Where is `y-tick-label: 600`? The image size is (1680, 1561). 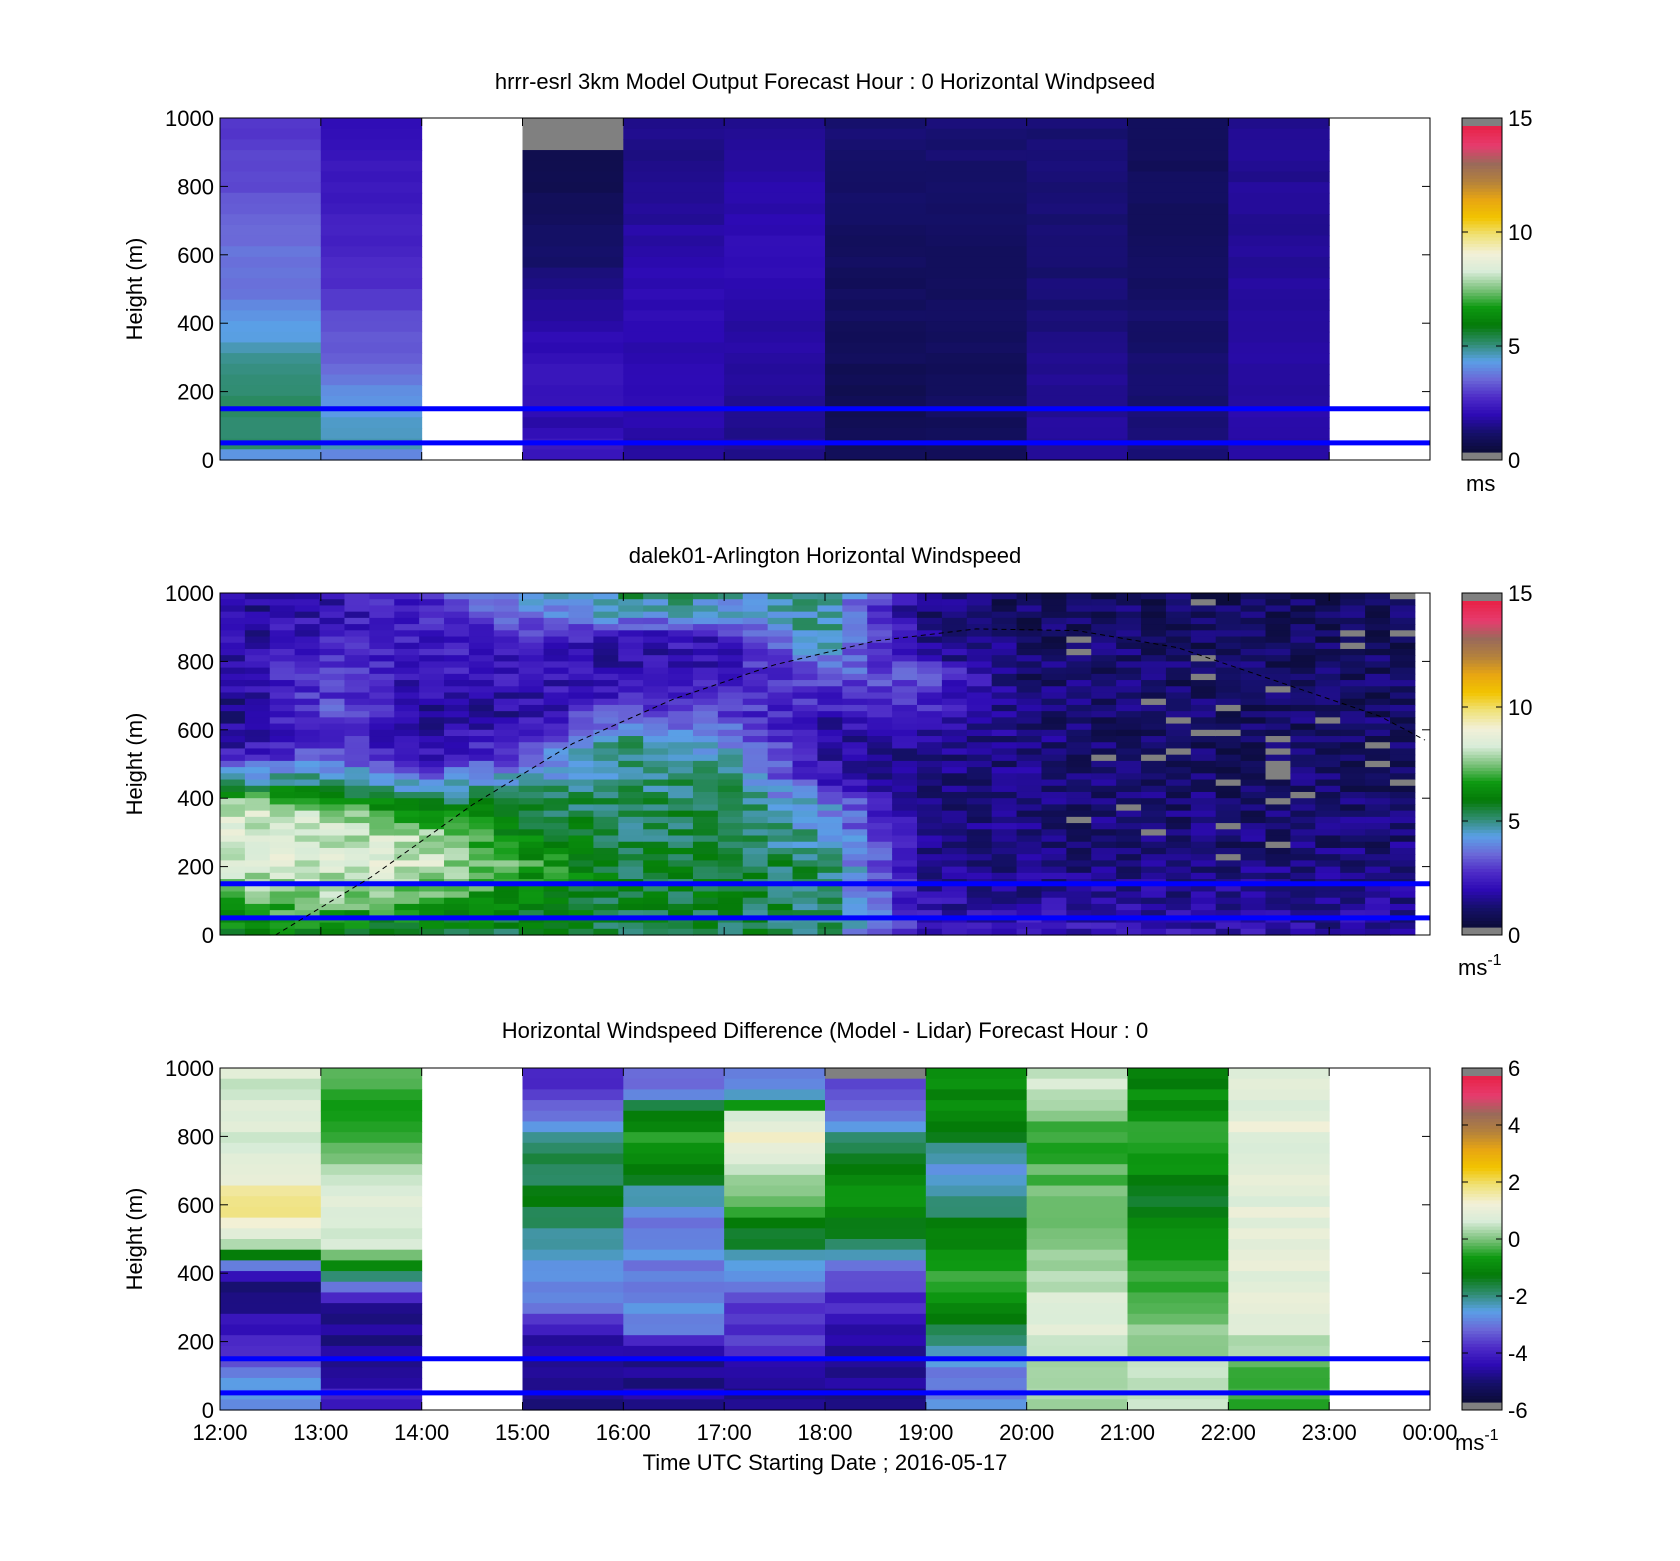
y-tick-label: 600 is located at coordinates (195, 1205).